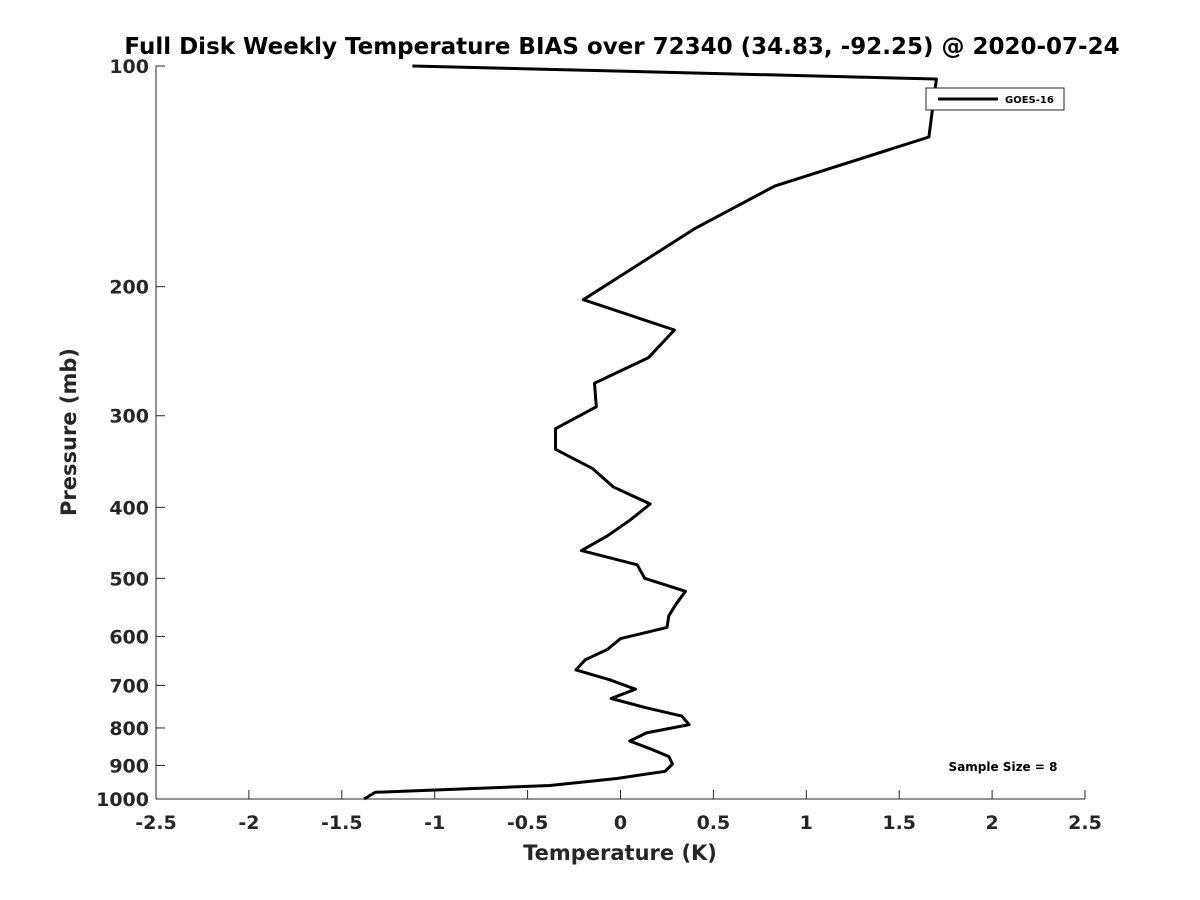  Describe the element at coordinates (714, 823) in the screenshot. I see `x-tick-label: 0.5` at that location.